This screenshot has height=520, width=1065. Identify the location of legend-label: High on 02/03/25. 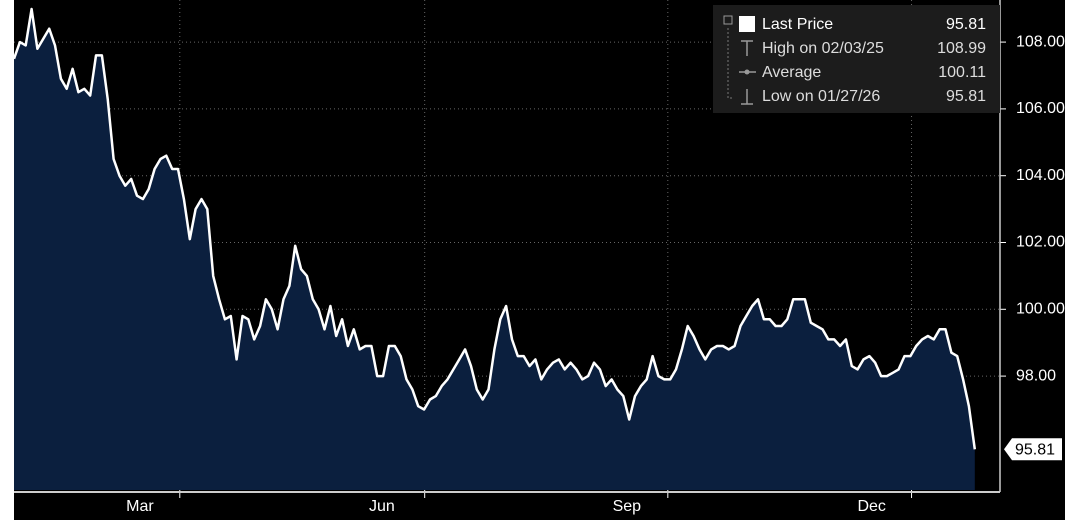
(823, 48).